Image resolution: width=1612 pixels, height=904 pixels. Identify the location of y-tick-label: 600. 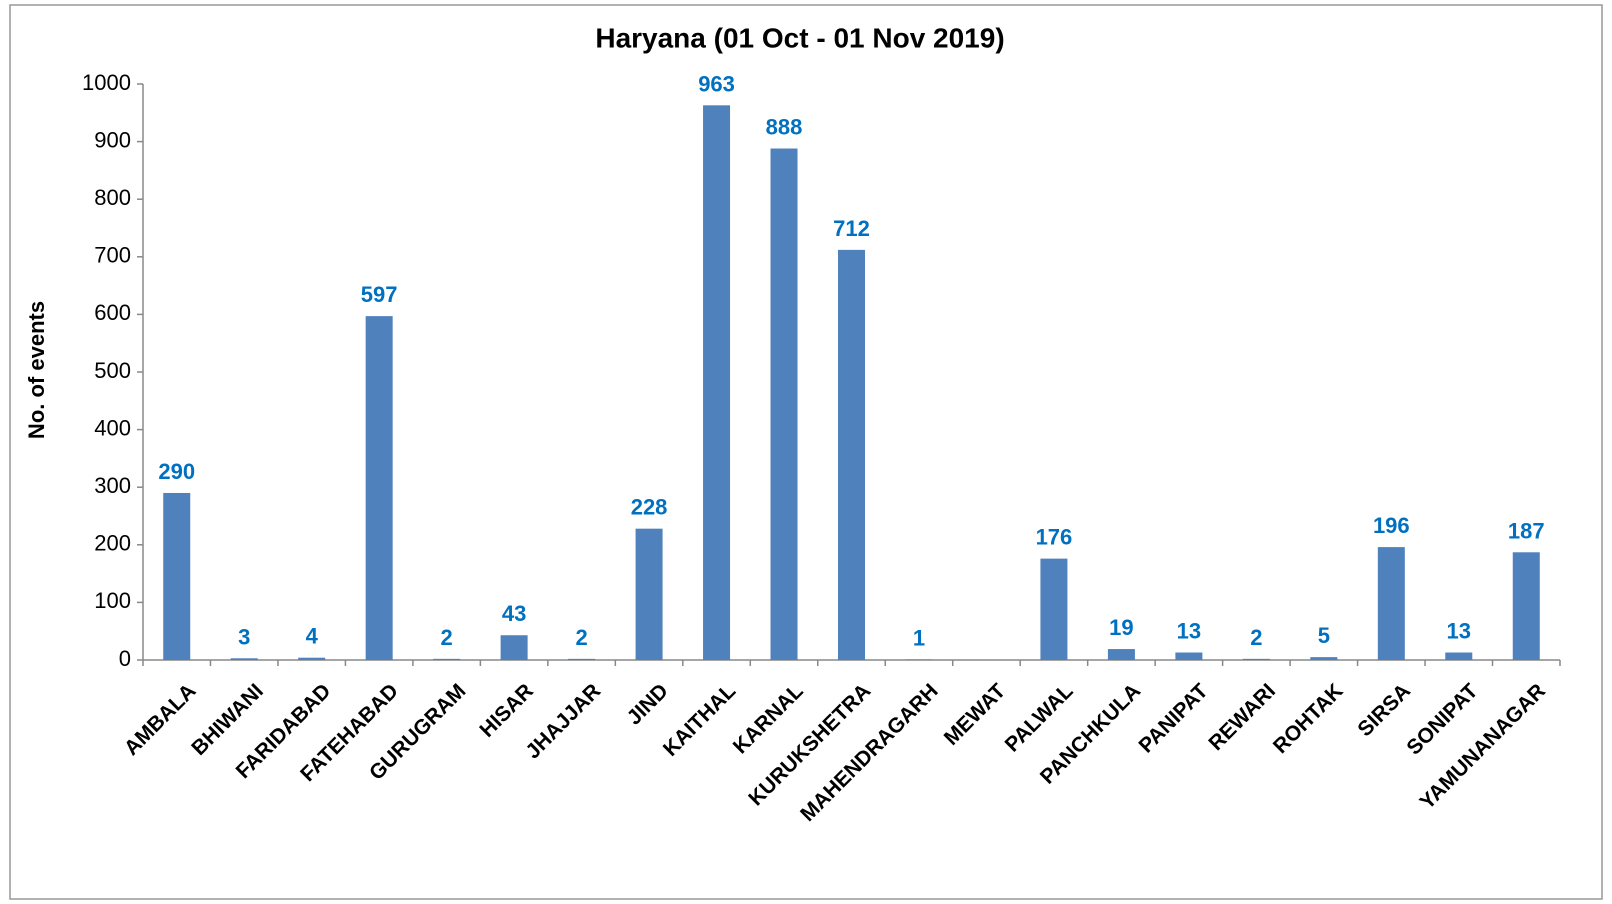
(112, 312).